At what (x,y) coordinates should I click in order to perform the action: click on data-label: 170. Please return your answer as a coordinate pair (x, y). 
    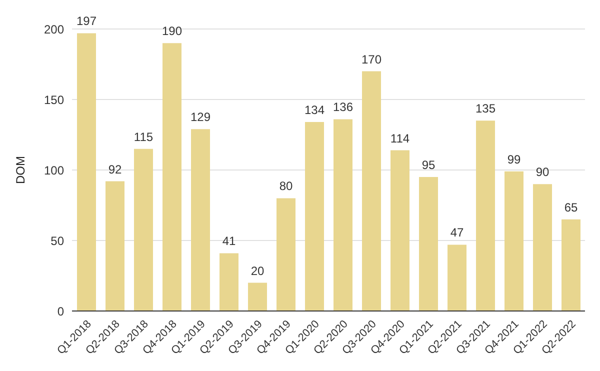
    Looking at the image, I should click on (371, 59).